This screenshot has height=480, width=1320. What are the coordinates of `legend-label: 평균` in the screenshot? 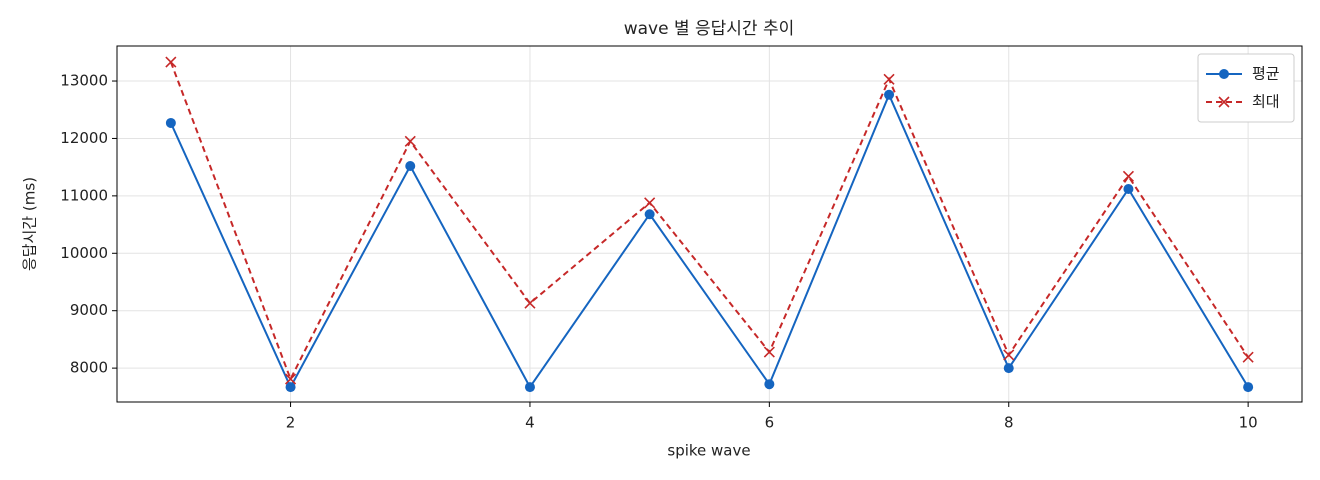 It's located at (1266, 74).